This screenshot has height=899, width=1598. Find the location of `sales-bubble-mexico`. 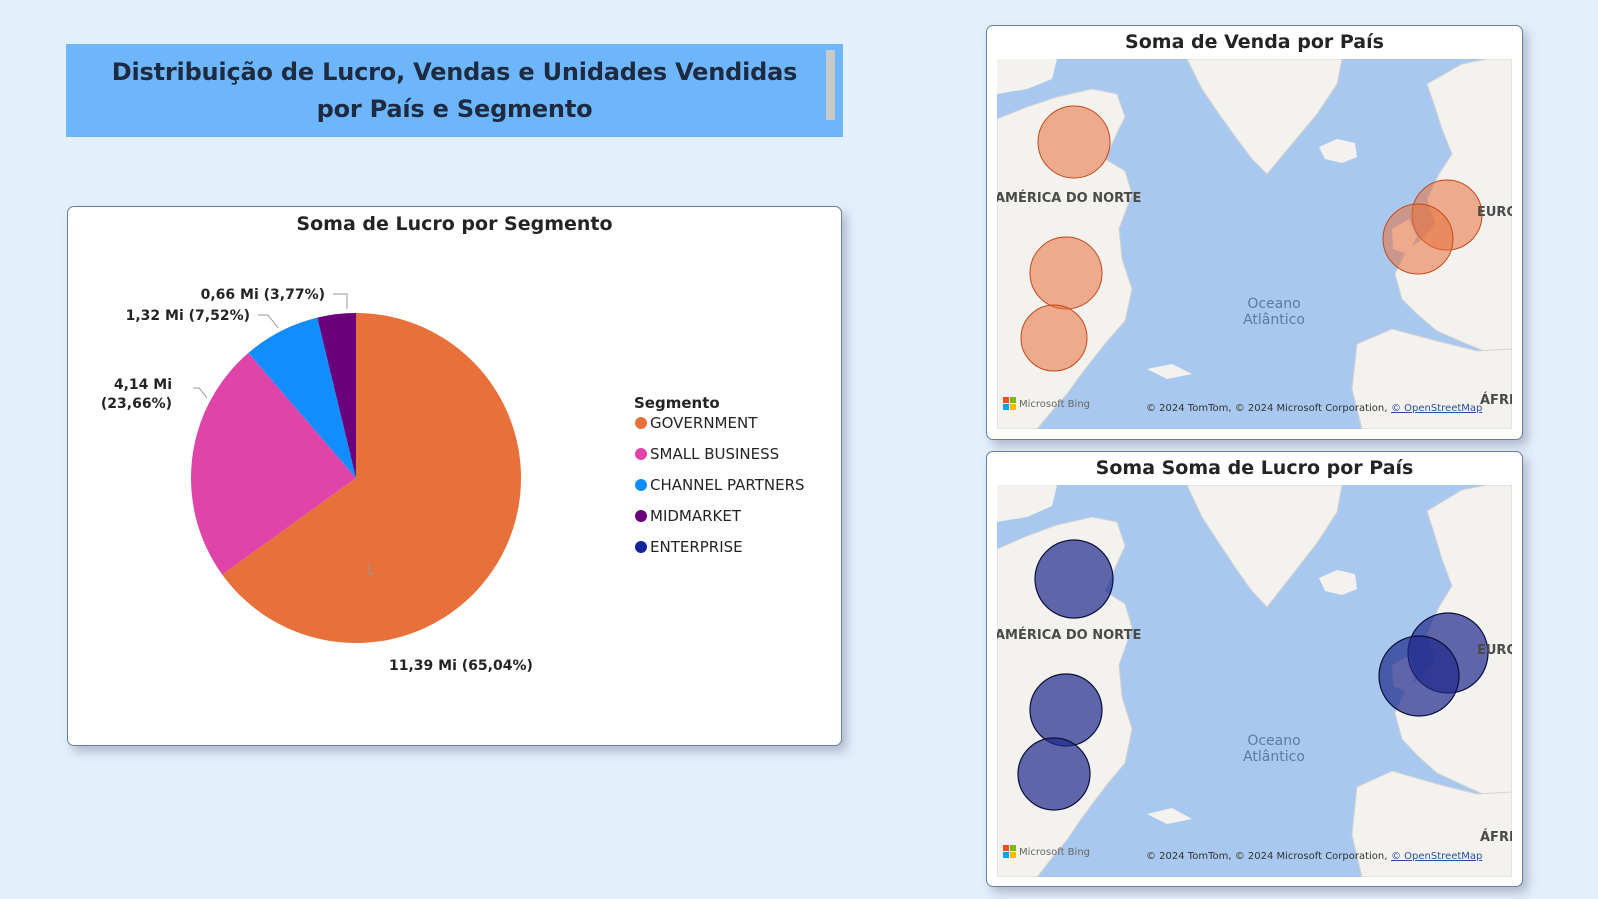

sales-bubble-mexico is located at coordinates (1054, 338).